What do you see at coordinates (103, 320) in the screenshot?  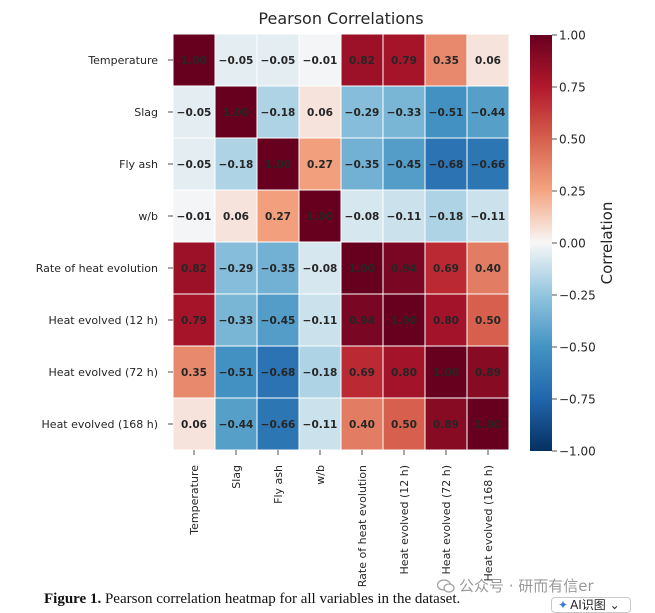 I see `row-label: Heat evolved (12 h)` at bounding box center [103, 320].